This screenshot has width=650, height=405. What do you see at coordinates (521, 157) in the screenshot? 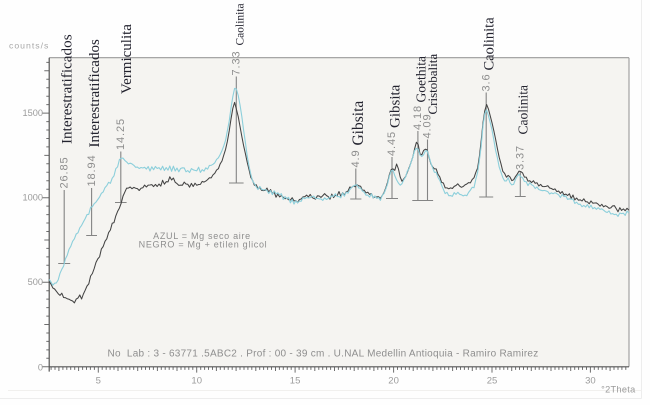
I see `svg-text: 3.37` at bounding box center [521, 157].